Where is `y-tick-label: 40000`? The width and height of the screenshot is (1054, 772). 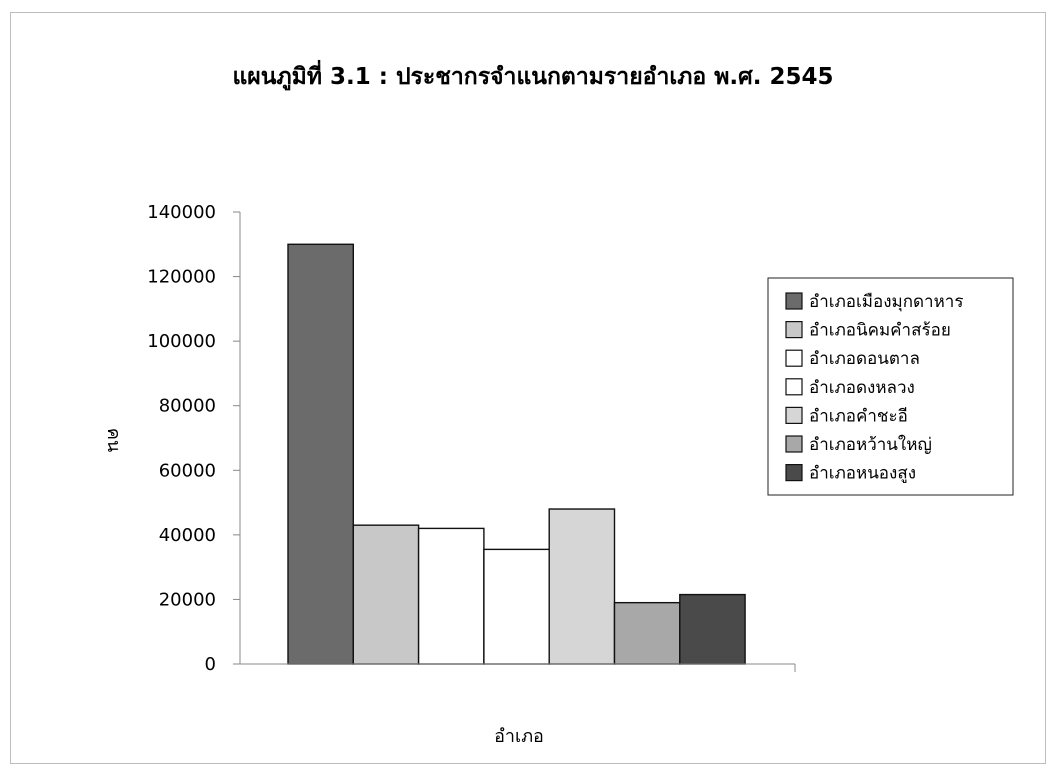
y-tick-label: 40000 is located at coordinates (187, 535).